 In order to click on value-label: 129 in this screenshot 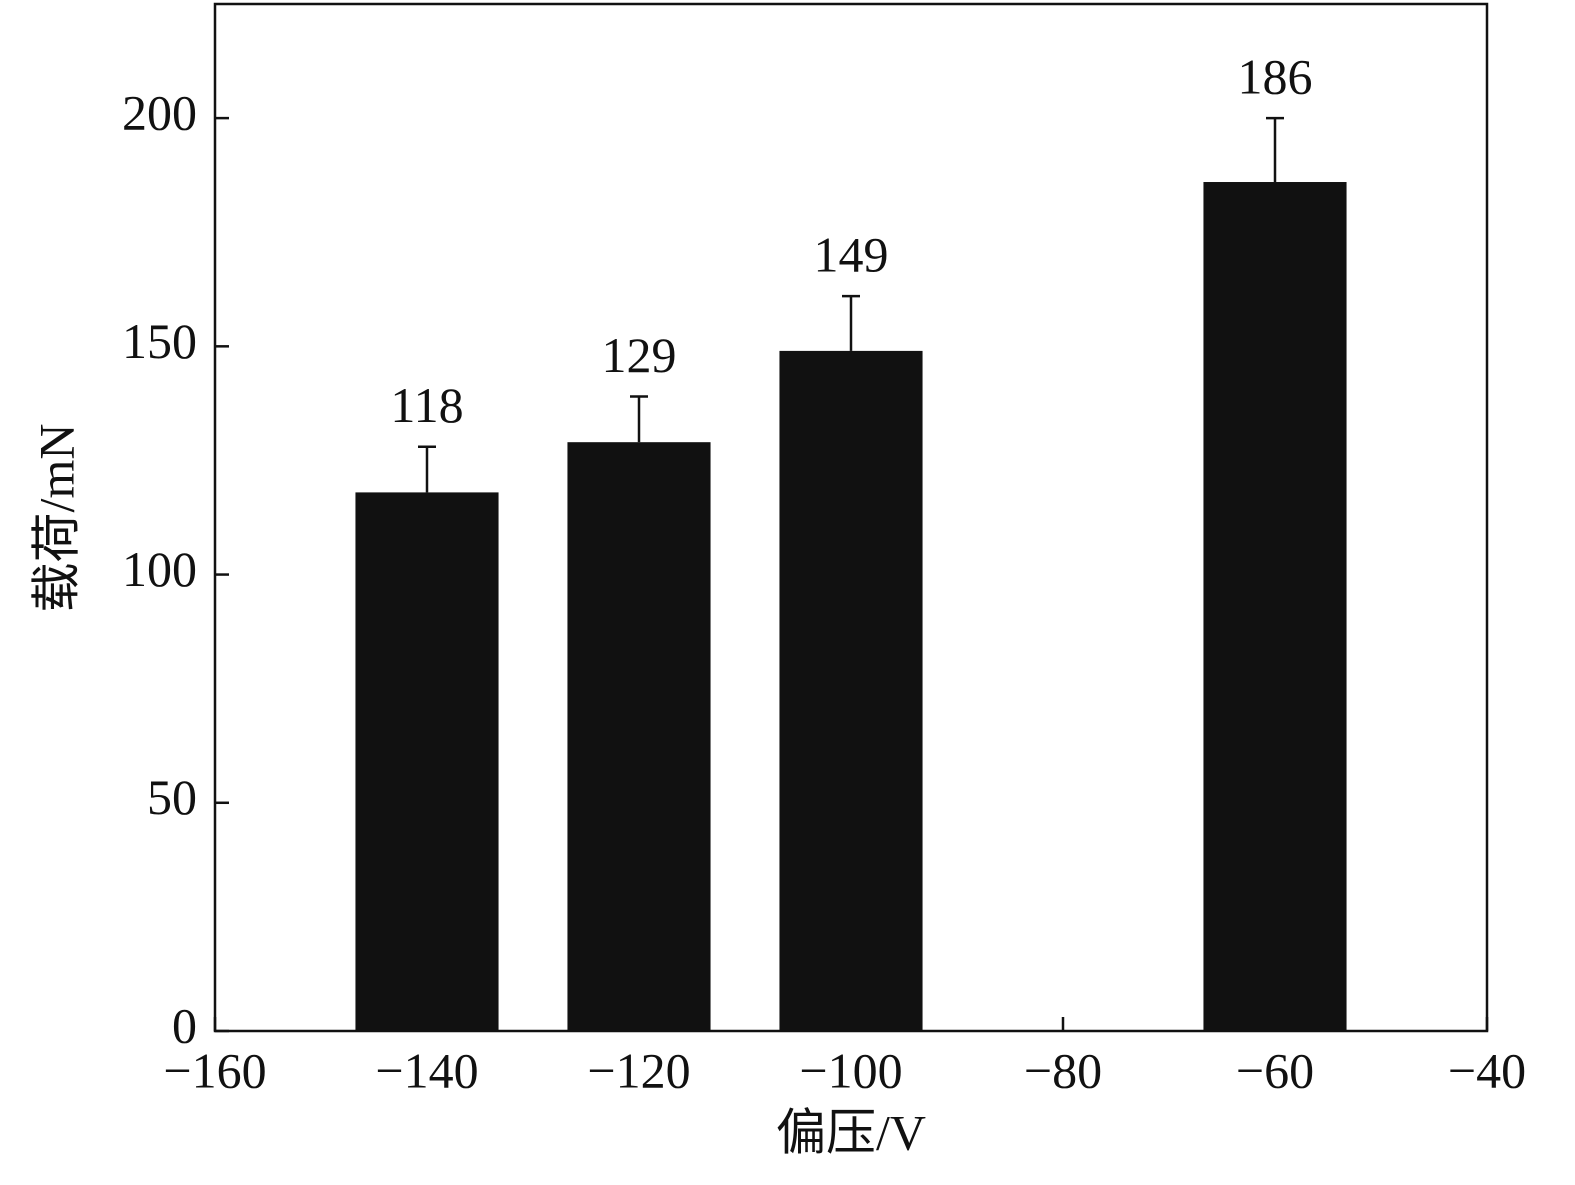, I will do `click(639, 355)`.